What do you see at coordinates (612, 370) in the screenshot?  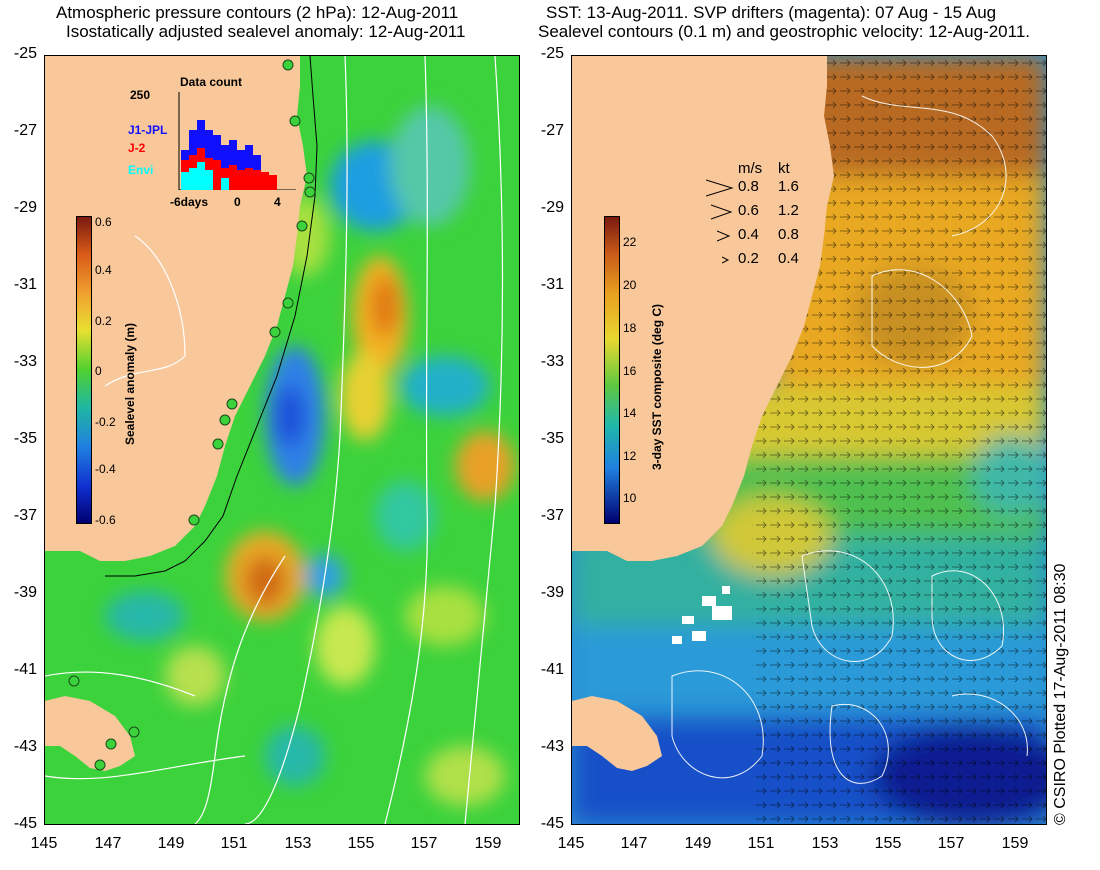 I see `right-colorbar` at bounding box center [612, 370].